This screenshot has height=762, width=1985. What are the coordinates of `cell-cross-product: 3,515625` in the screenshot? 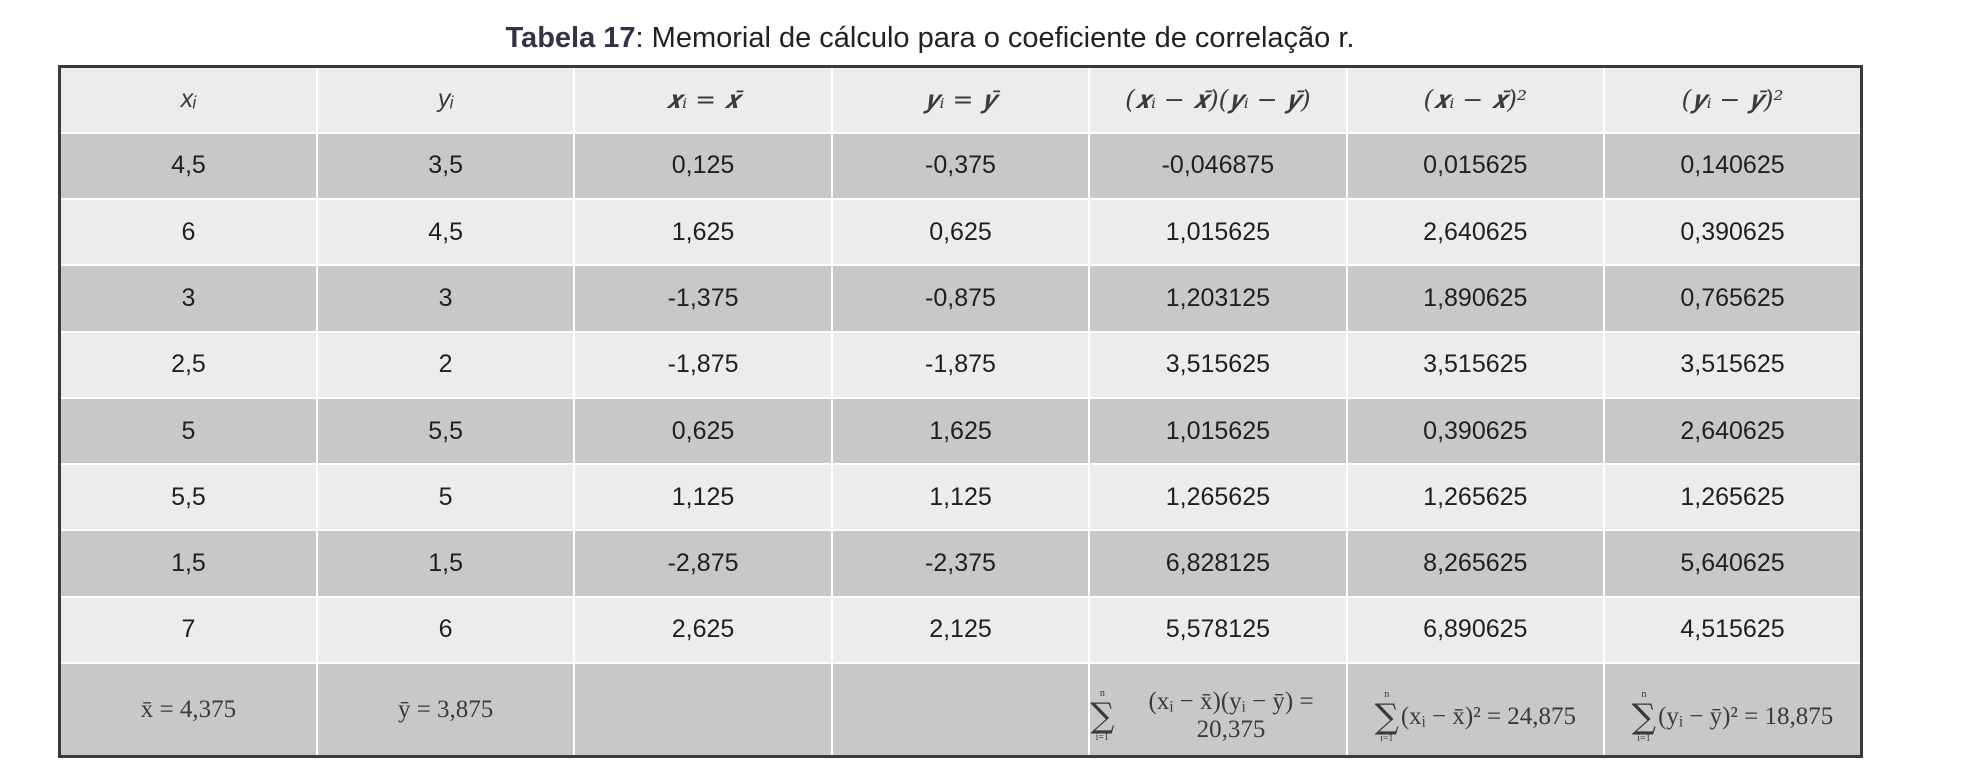 It's located at (1218, 365).